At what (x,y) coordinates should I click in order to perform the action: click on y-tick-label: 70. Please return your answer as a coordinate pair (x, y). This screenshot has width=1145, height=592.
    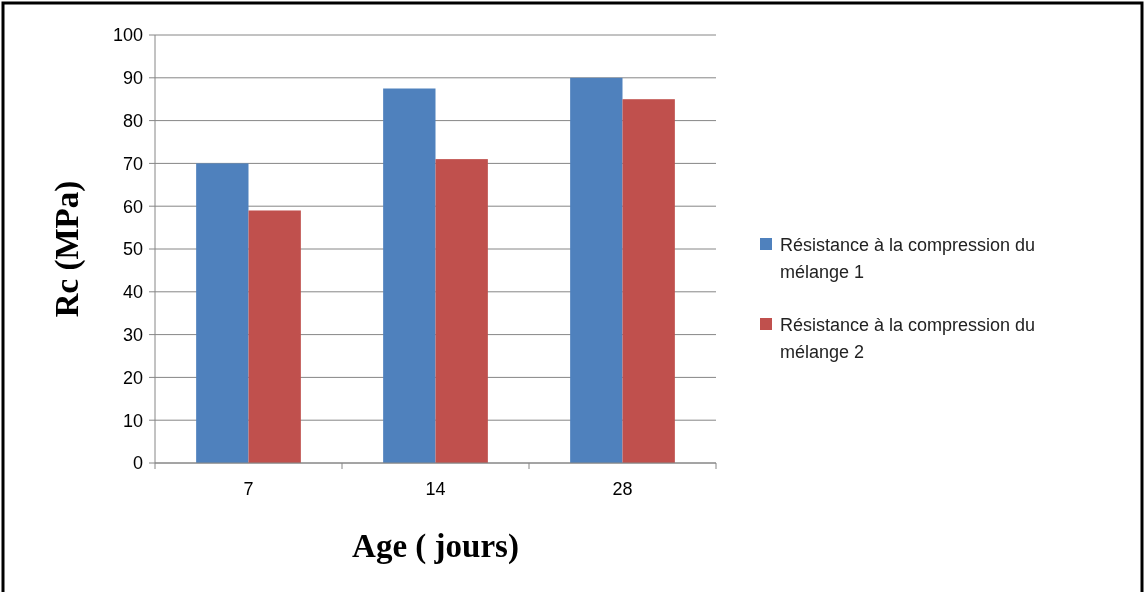
    Looking at the image, I should click on (132, 163).